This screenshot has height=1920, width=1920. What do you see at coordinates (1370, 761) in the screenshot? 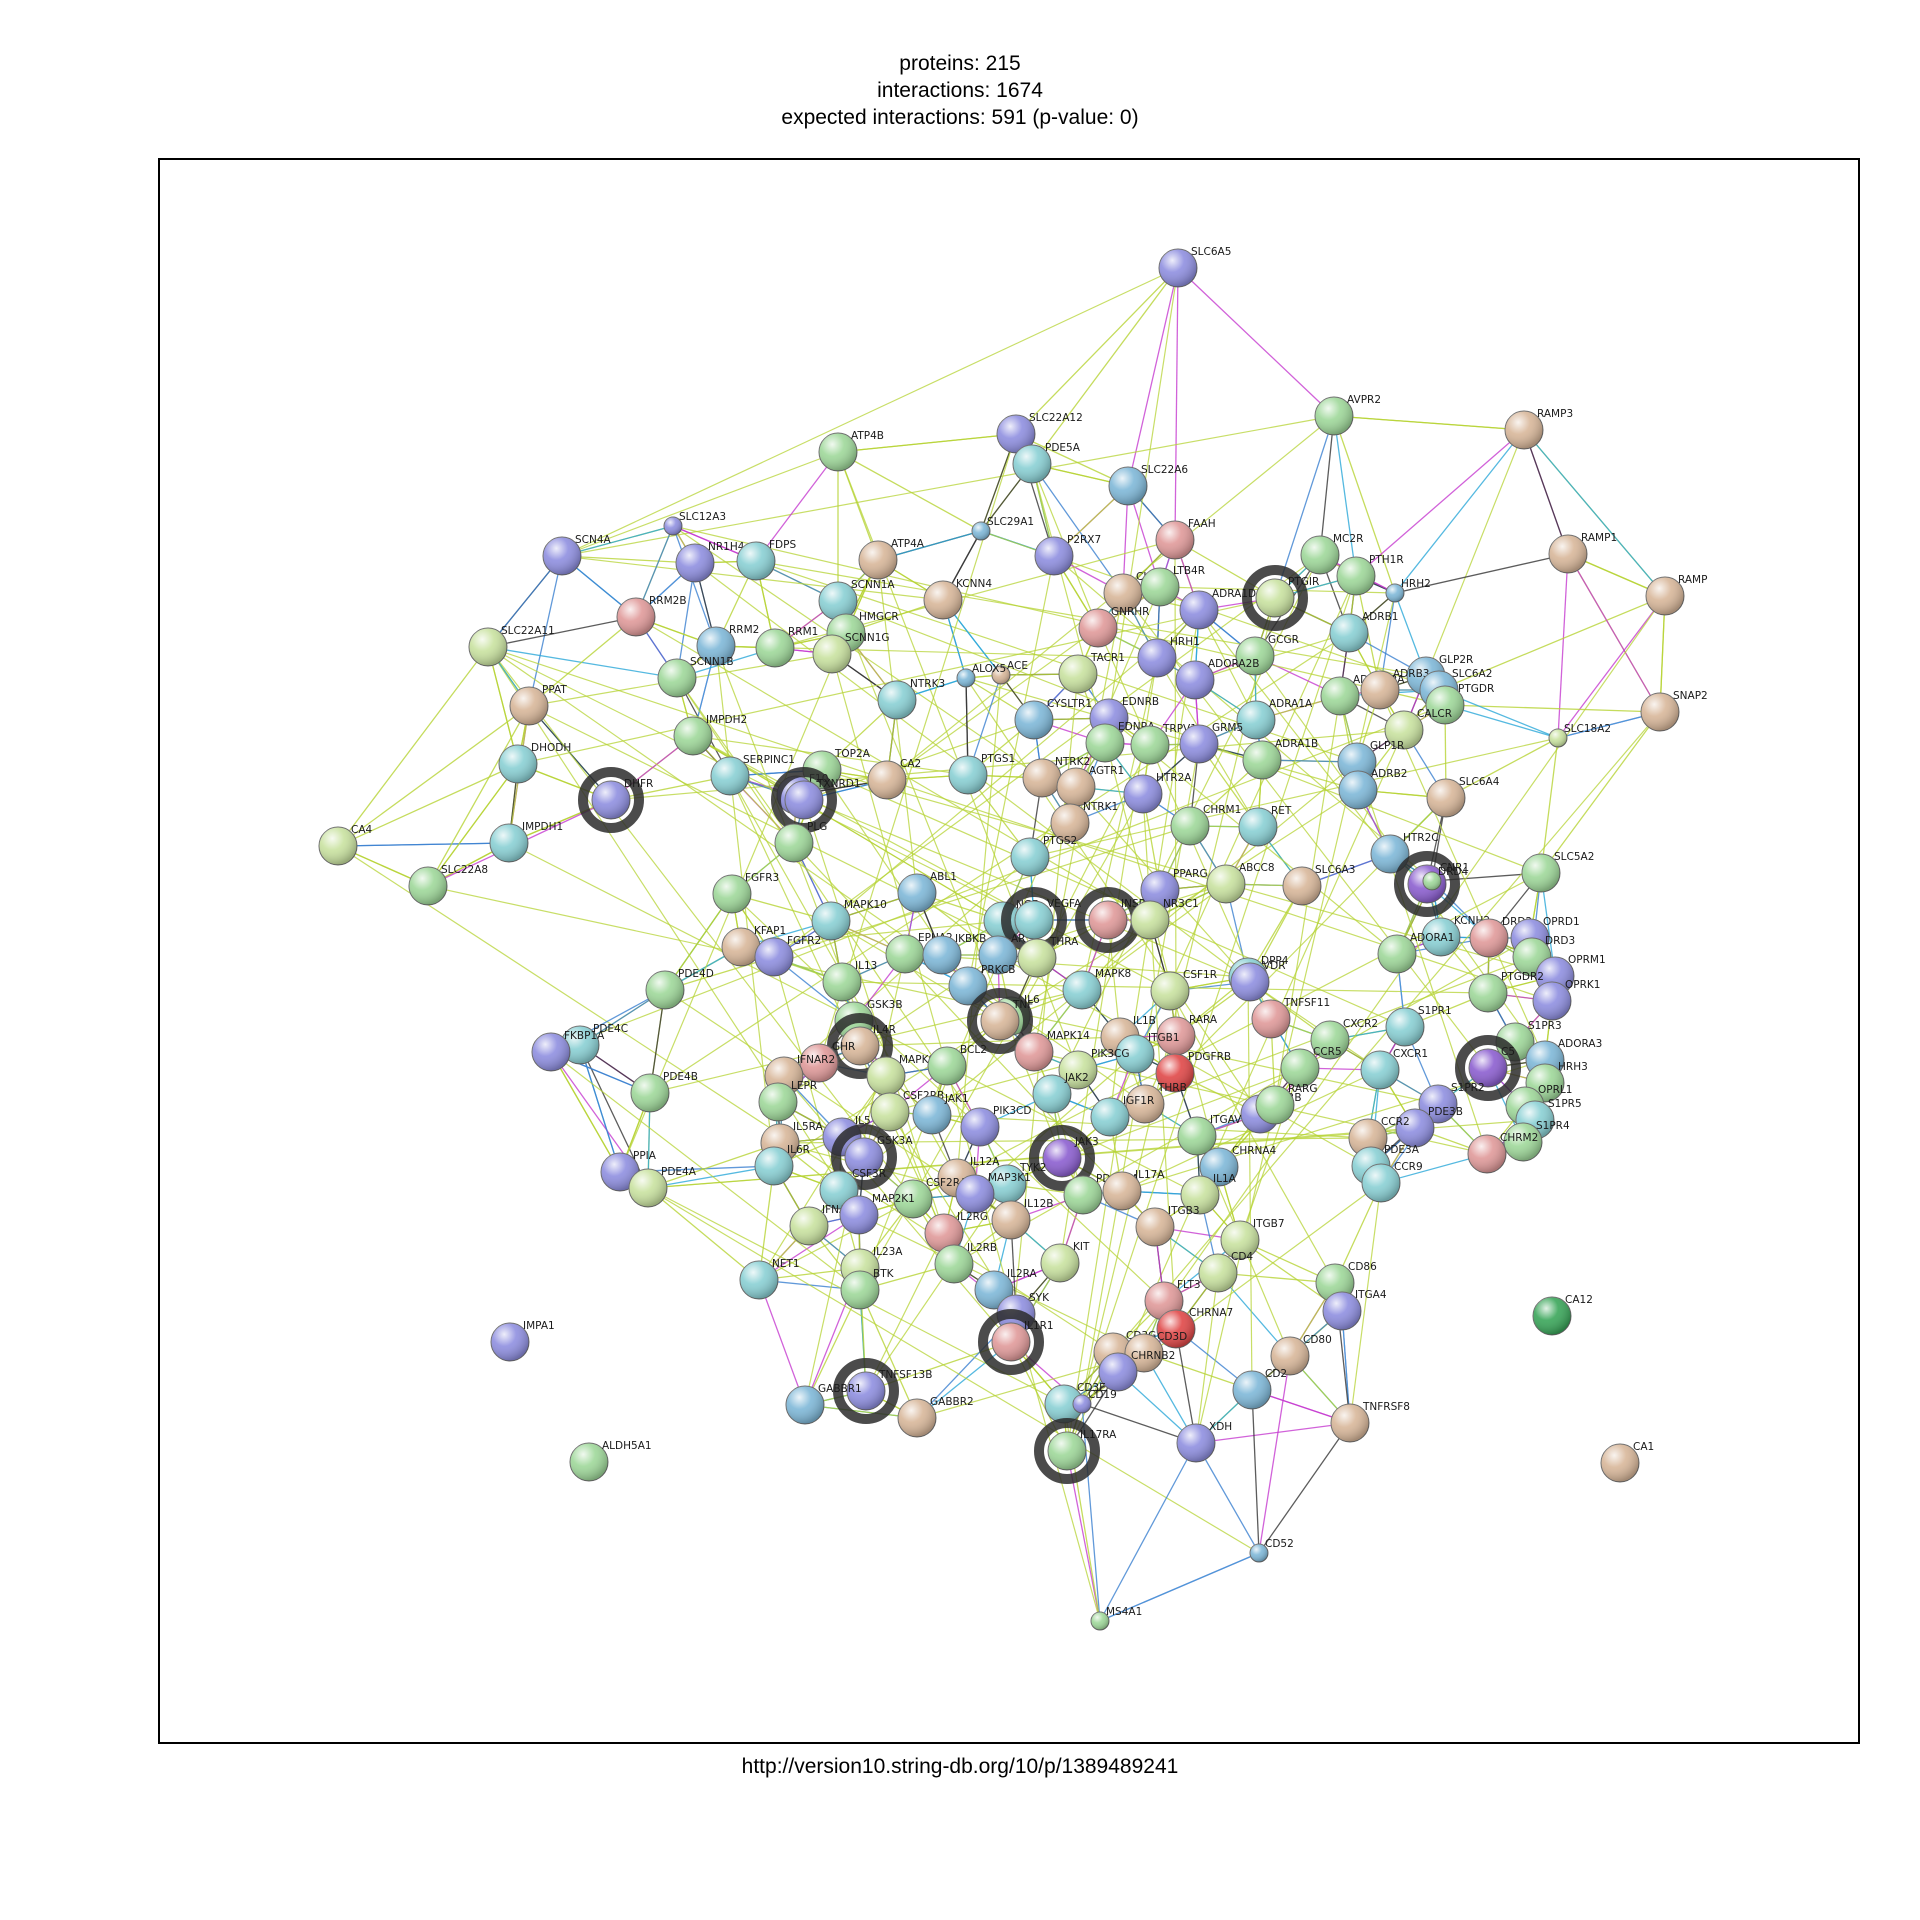
I see `protein-node-glp1r: GLP1R` at bounding box center [1370, 761].